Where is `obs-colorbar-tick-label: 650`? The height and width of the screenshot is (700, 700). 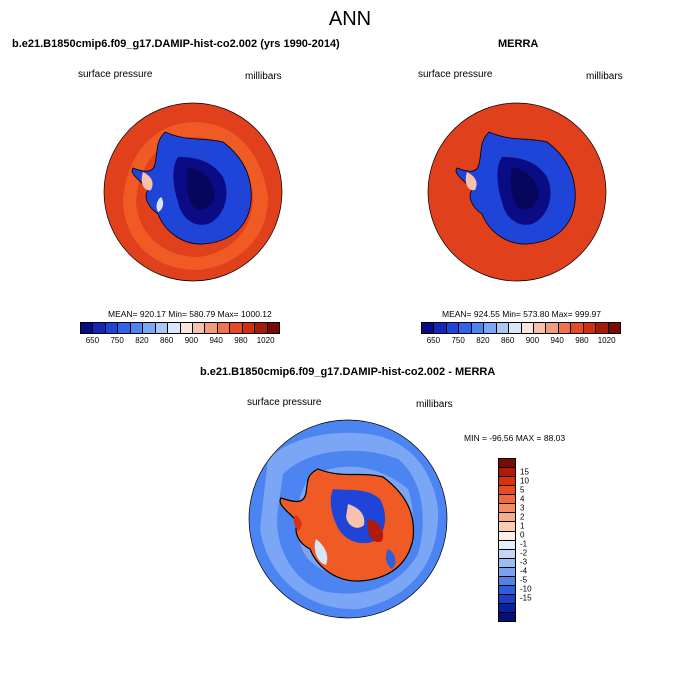 obs-colorbar-tick-label: 650 is located at coordinates (433, 340).